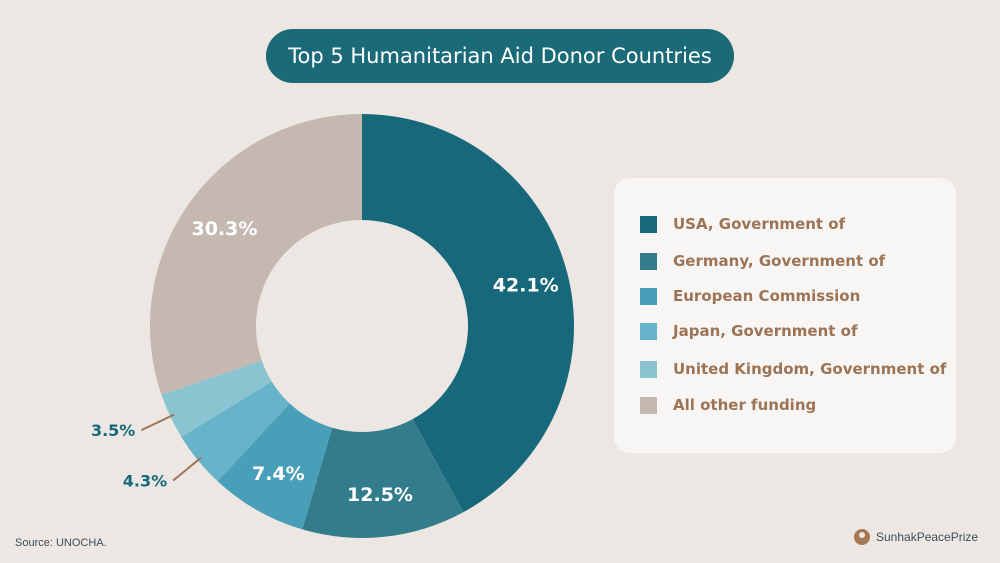 The height and width of the screenshot is (563, 1000). I want to click on brand-logo: SunhakPeacePrize, so click(916, 537).